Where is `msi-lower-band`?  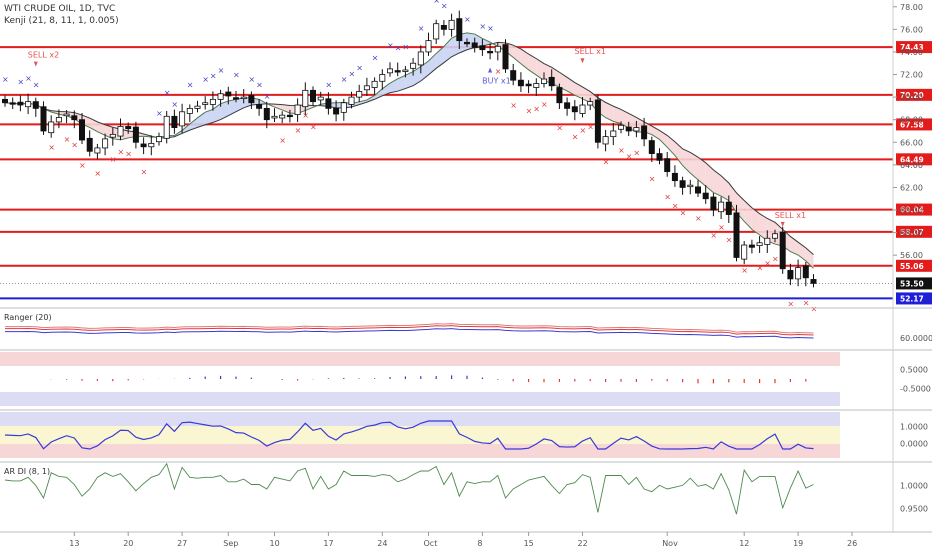 msi-lower-band is located at coordinates (420, 399).